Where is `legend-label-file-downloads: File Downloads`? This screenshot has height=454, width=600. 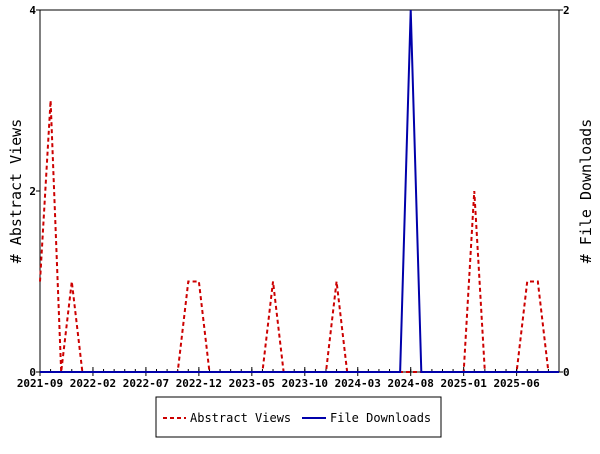 legend-label-file-downloads: File Downloads is located at coordinates (380, 418).